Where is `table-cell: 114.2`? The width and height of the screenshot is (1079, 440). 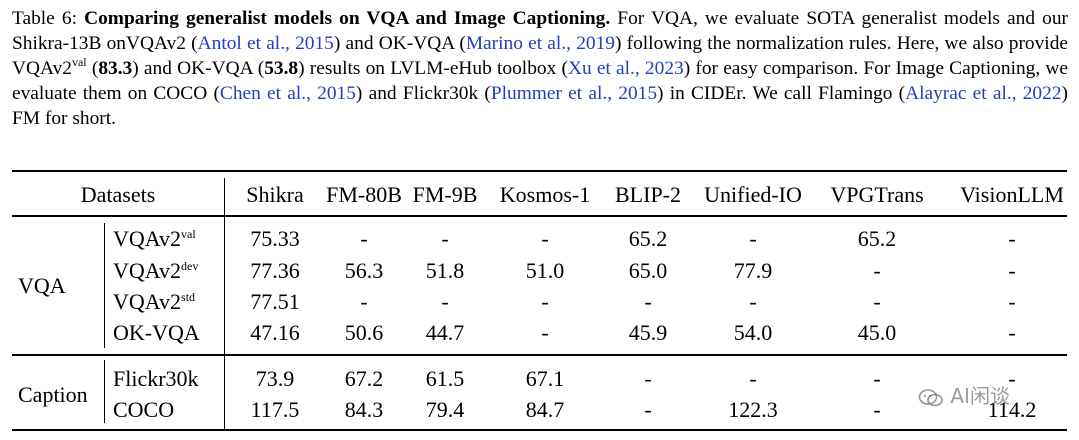
table-cell: 114.2 is located at coordinates (1012, 409).